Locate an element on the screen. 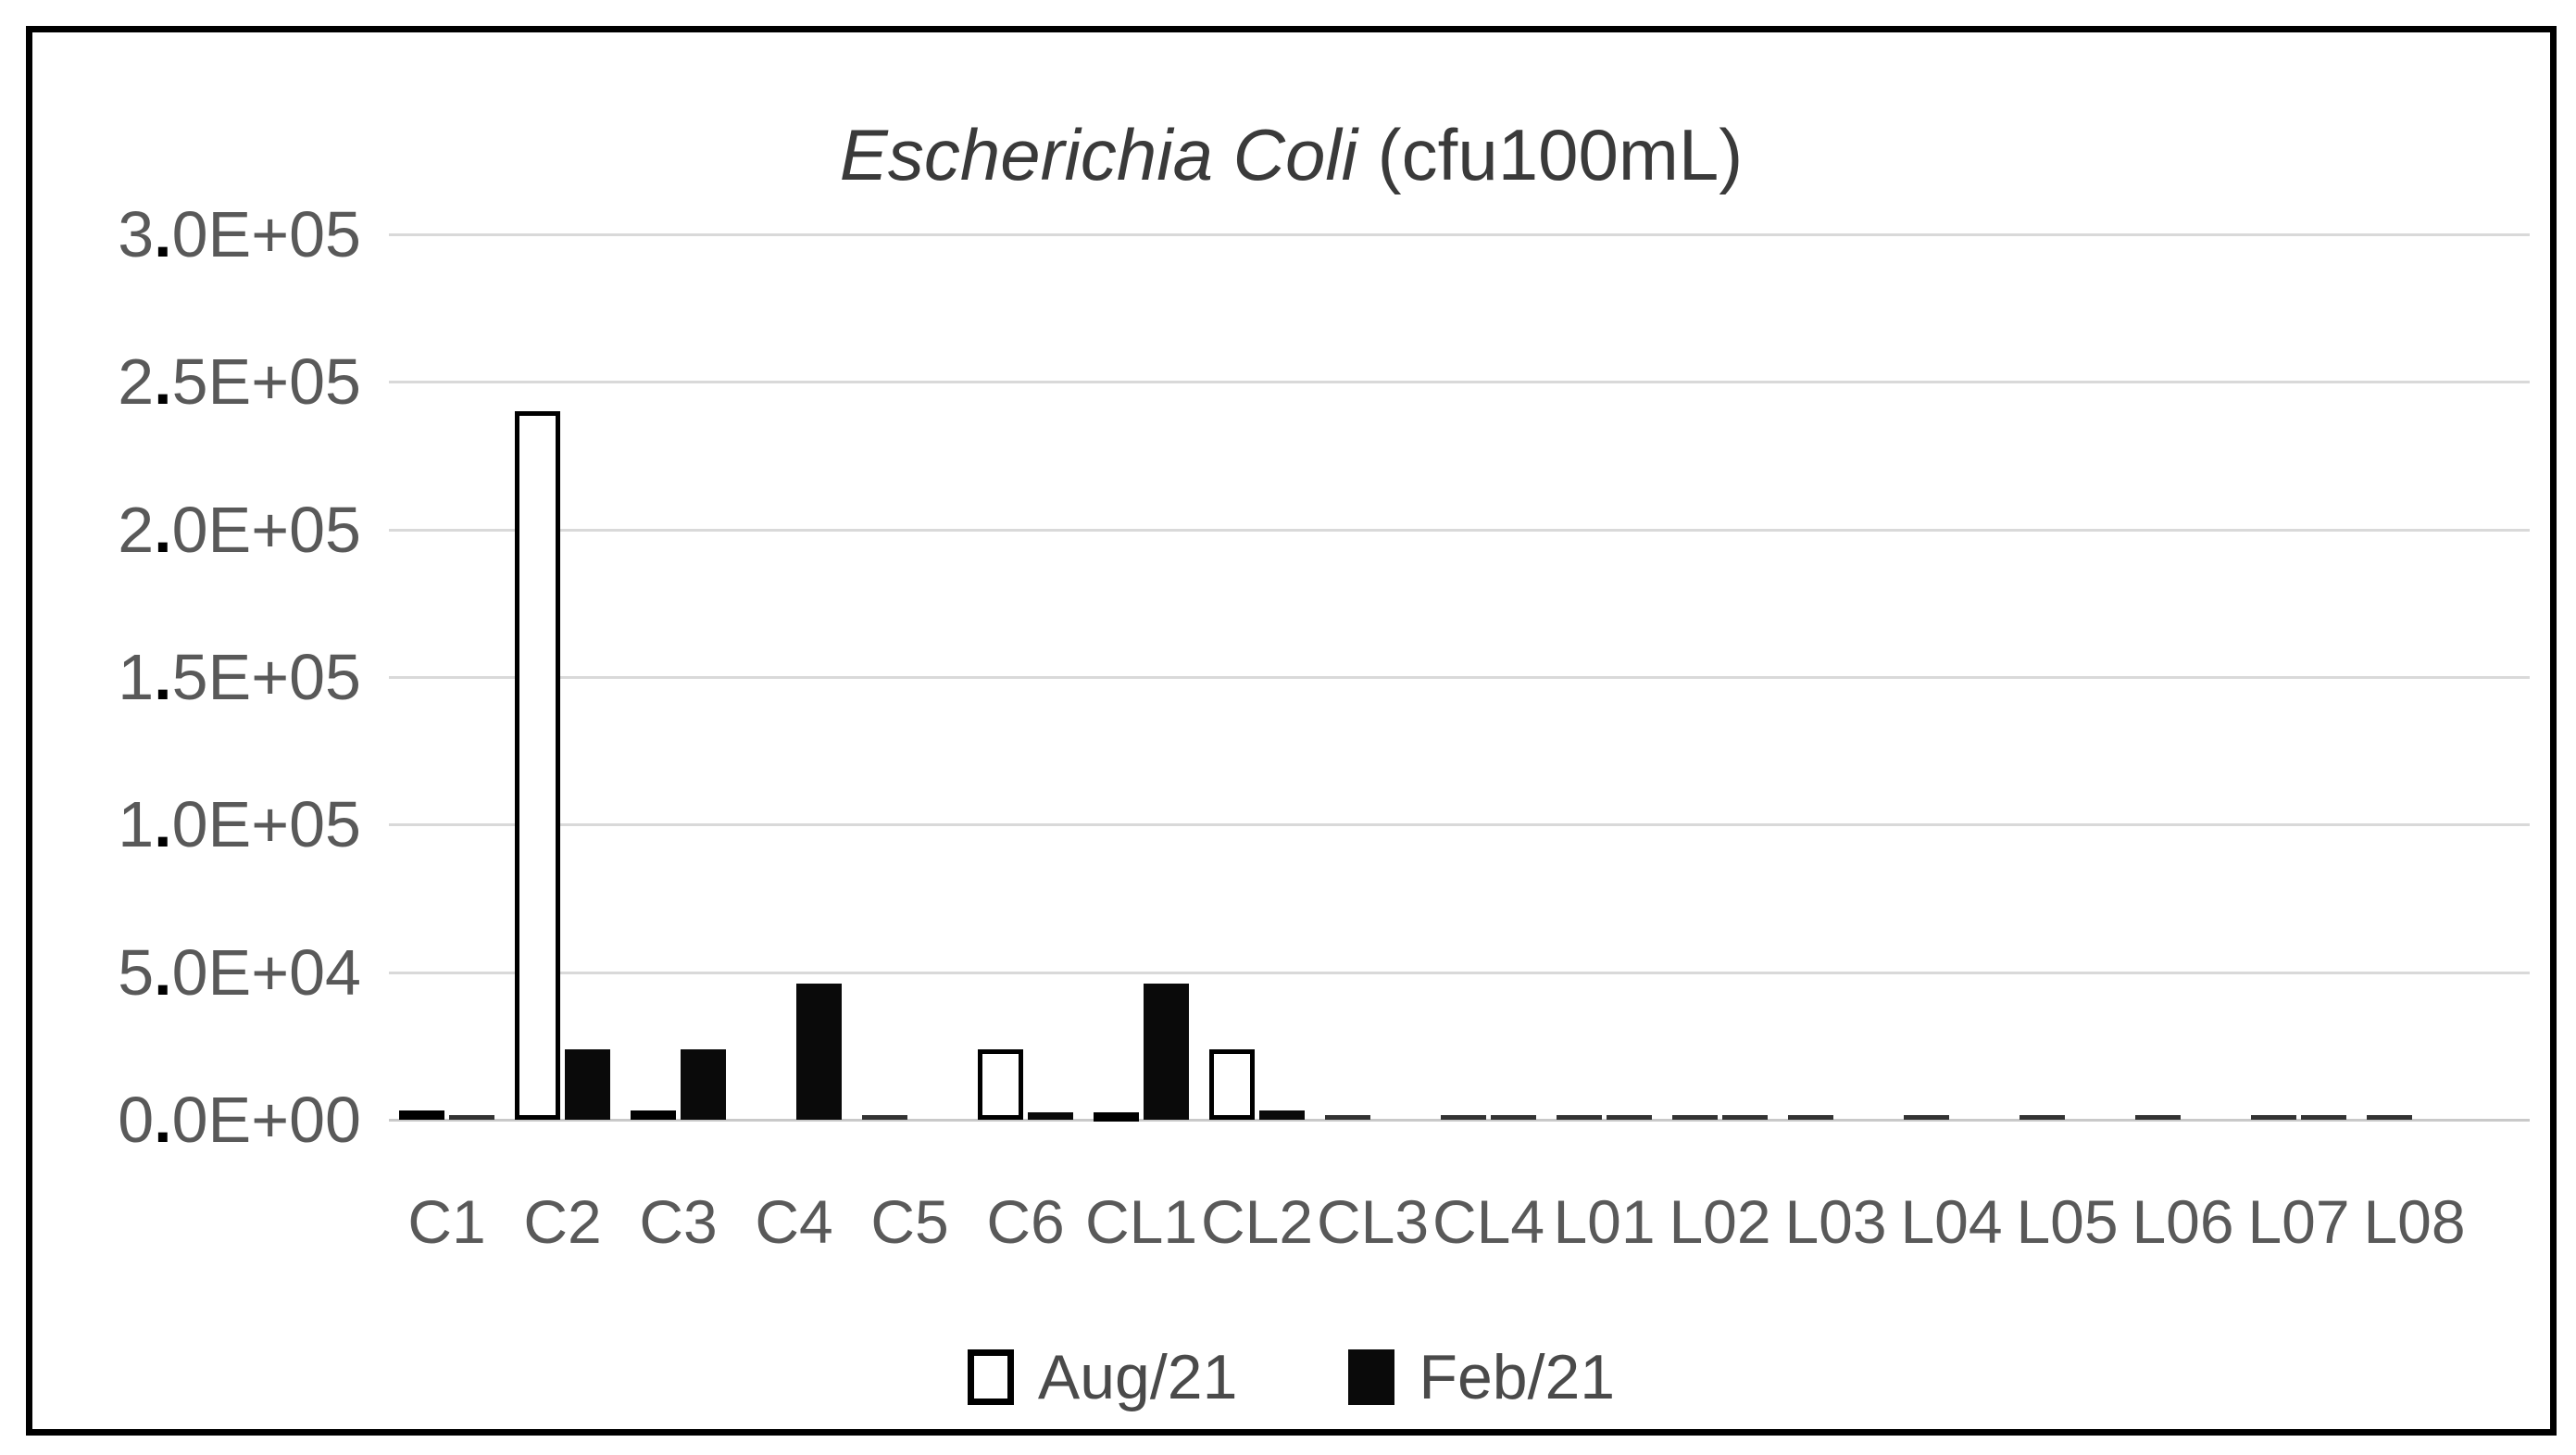 The height and width of the screenshot is (1455, 2576). x-axis-label-L07: L07 is located at coordinates (2298, 1221).